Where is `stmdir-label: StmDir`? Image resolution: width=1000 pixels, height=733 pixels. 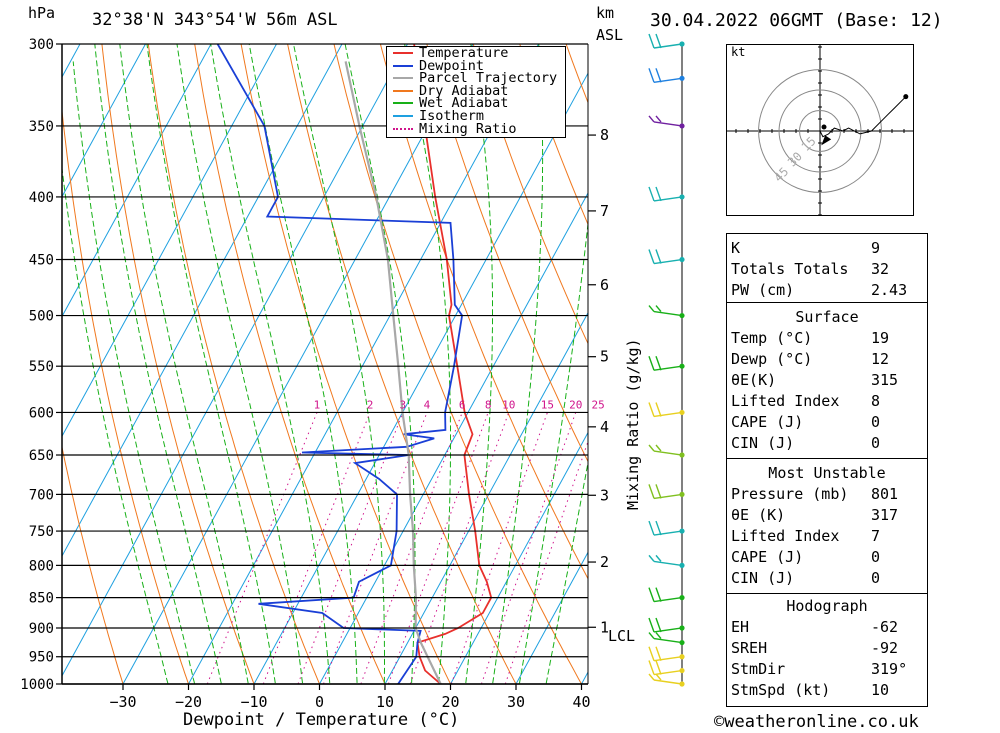 stmdir-label: StmDir is located at coordinates (758, 668).